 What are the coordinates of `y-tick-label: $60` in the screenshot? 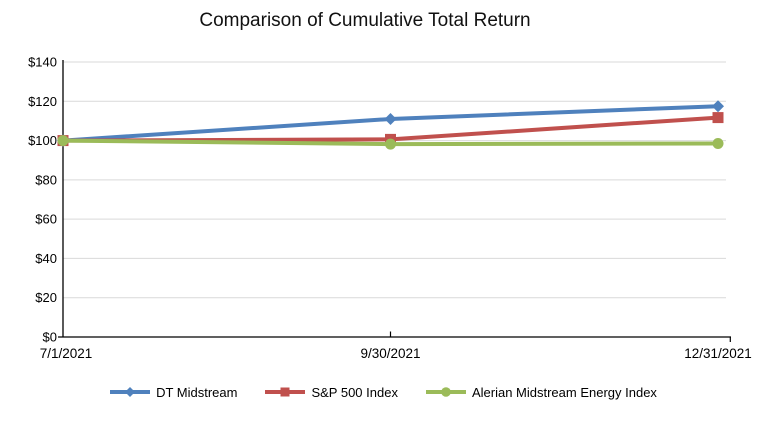 It's located at (46, 219).